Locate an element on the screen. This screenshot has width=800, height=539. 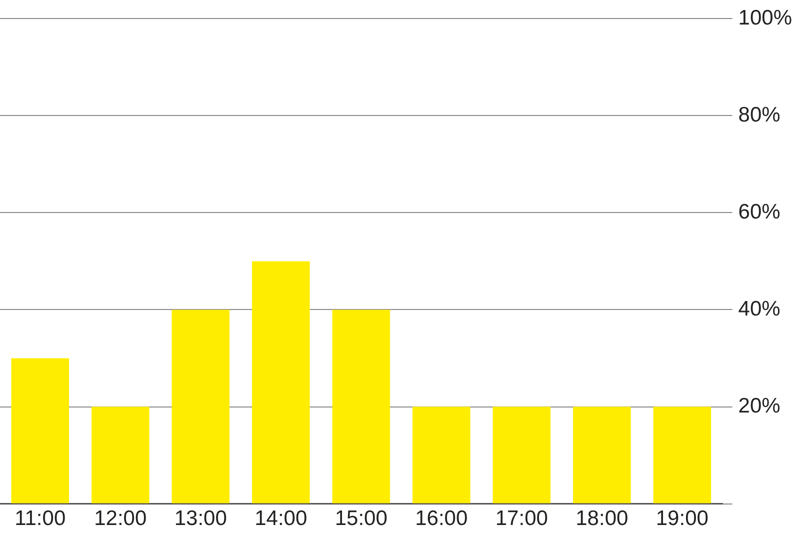
y-tick-label: 40% is located at coordinates (759, 309).